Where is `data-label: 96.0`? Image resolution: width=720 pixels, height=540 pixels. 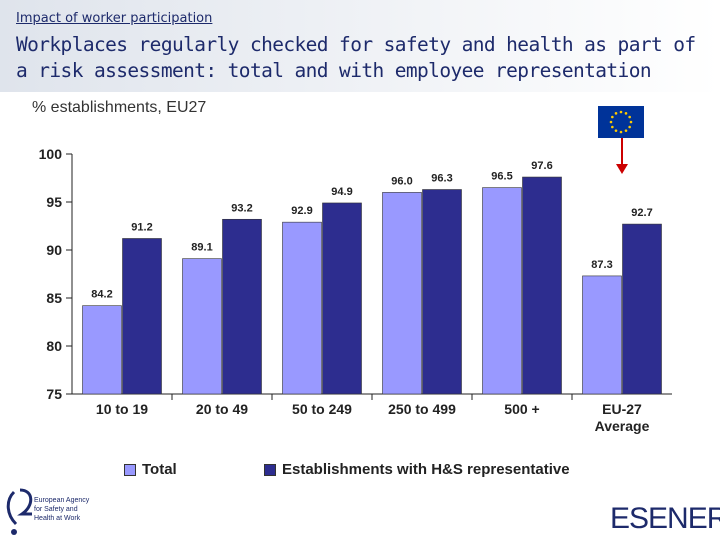
data-label: 96.0 is located at coordinates (401, 181).